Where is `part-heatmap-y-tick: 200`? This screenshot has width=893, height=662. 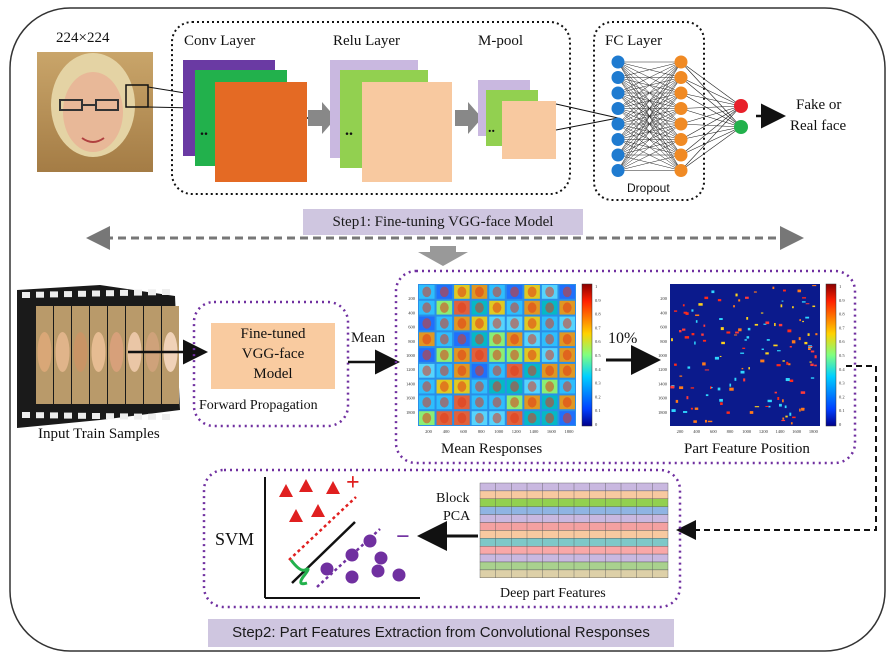 part-heatmap-y-tick: 200 is located at coordinates (664, 298).